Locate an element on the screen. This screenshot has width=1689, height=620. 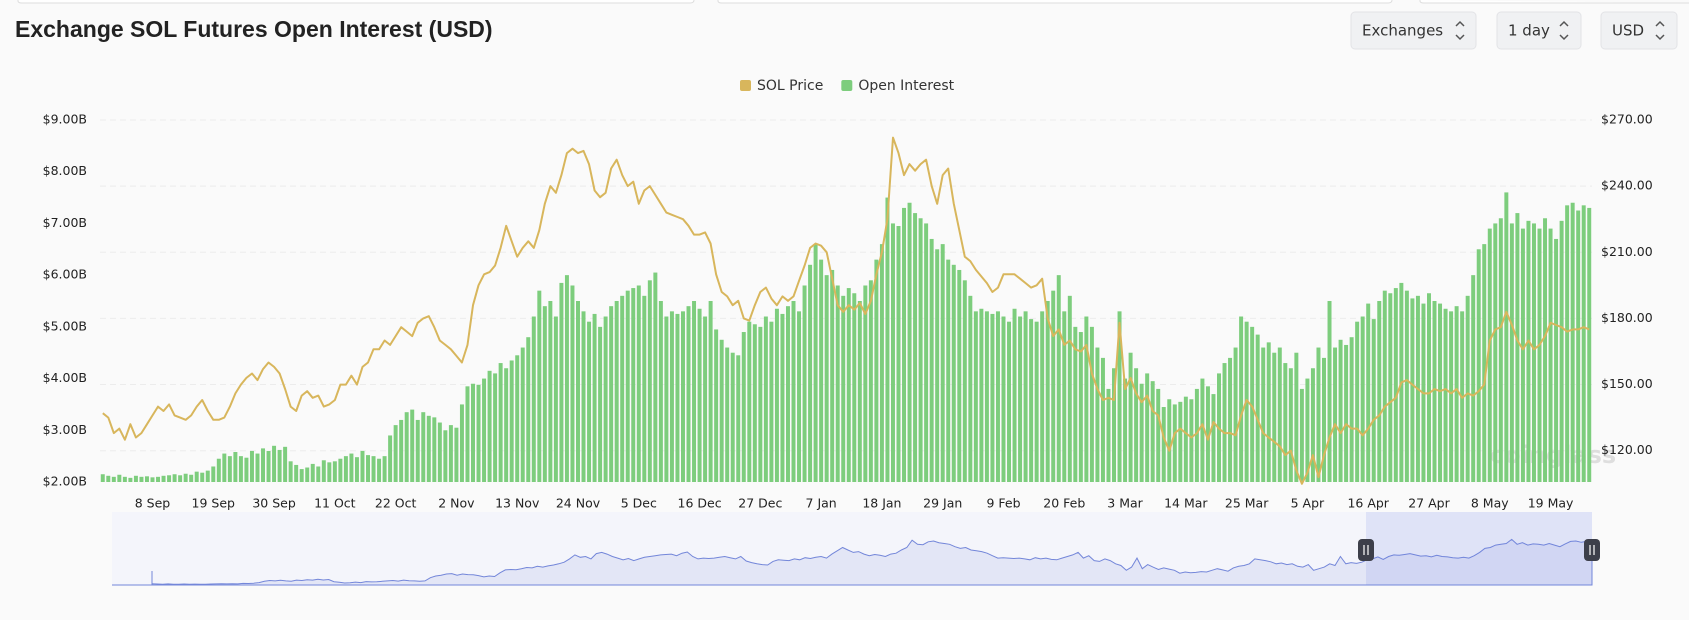
legend-swatch is located at coordinates (745, 85).